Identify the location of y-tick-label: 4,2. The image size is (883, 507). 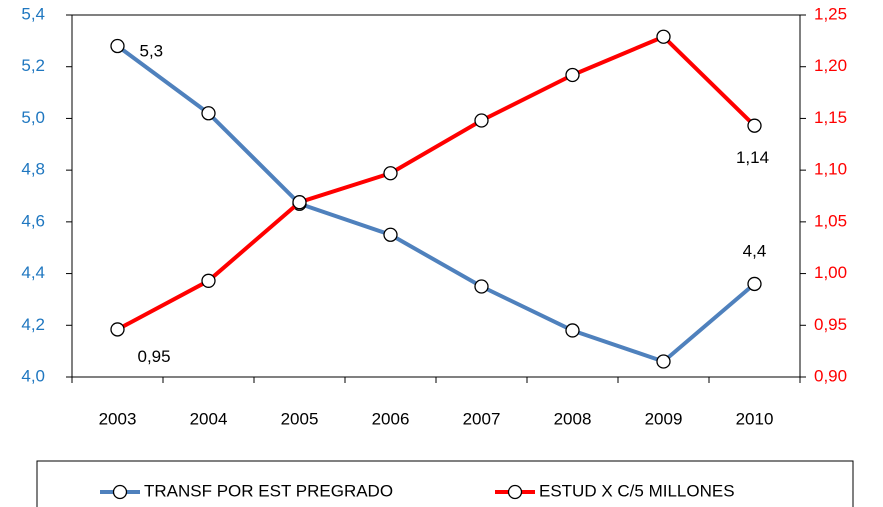
(33, 324).